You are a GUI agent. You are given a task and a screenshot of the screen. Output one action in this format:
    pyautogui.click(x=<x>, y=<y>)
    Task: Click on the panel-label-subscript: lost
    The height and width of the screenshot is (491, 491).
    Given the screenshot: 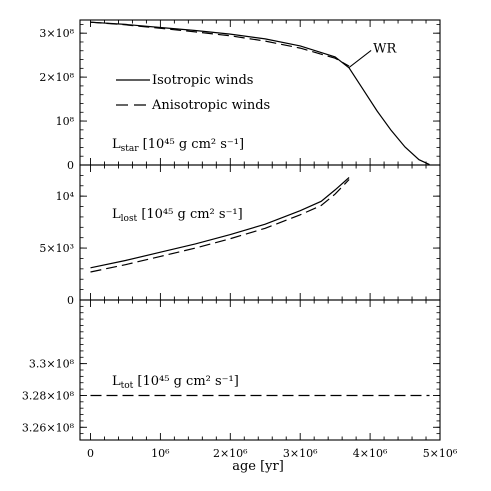 What is the action you would take?
    pyautogui.click(x=129, y=219)
    